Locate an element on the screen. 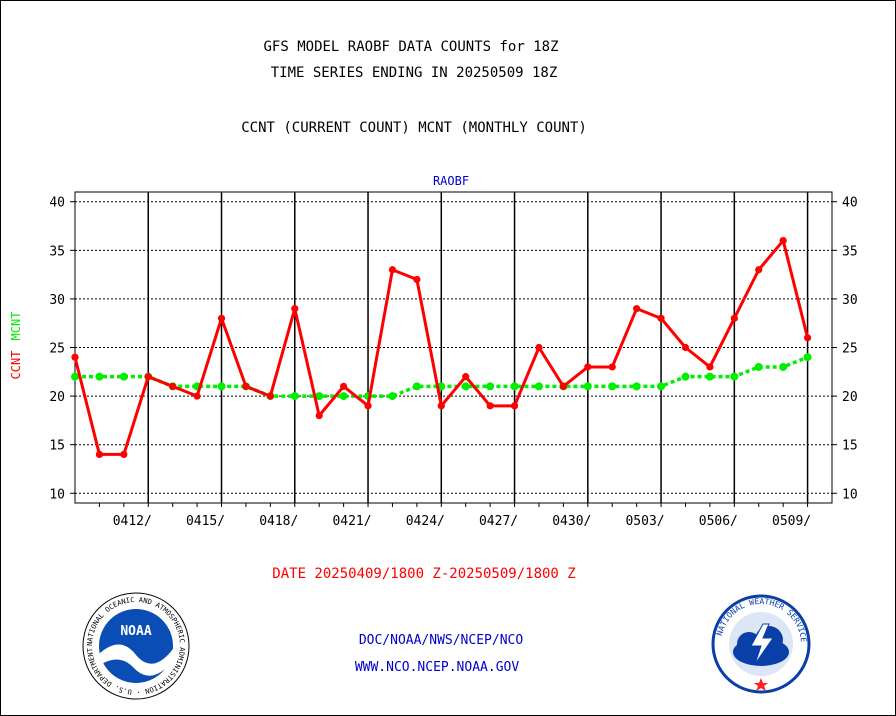  y-tick-label-right: 20 is located at coordinates (850, 397).